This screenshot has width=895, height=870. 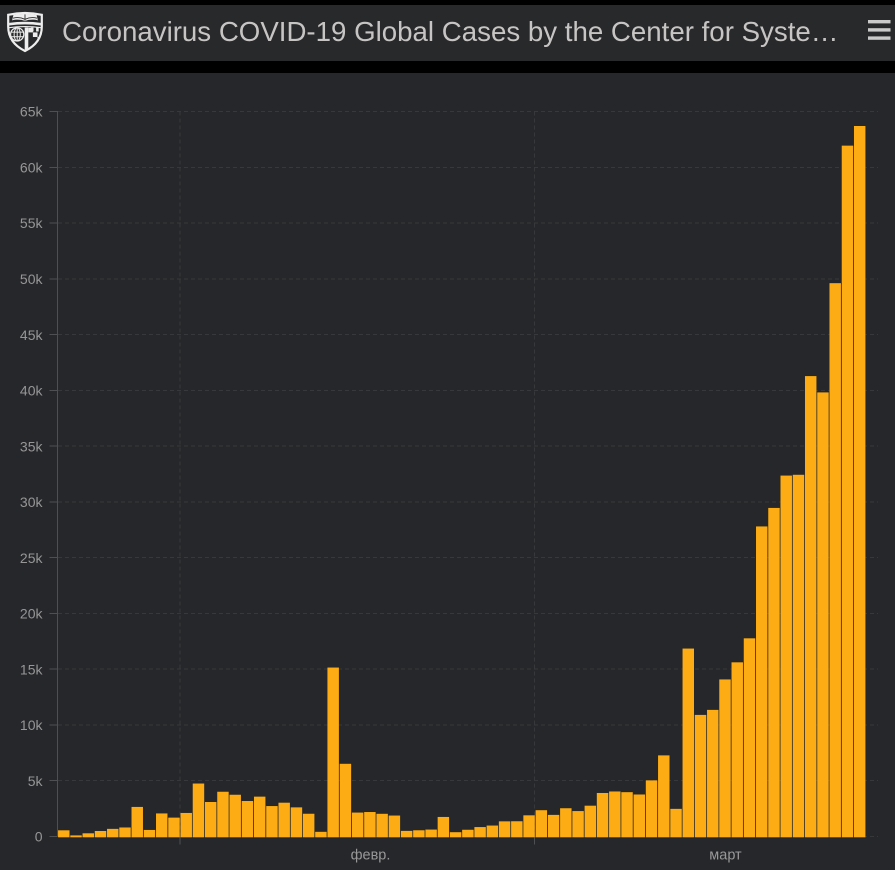 What do you see at coordinates (32, 391) in the screenshot?
I see `svg-text: 40k` at bounding box center [32, 391].